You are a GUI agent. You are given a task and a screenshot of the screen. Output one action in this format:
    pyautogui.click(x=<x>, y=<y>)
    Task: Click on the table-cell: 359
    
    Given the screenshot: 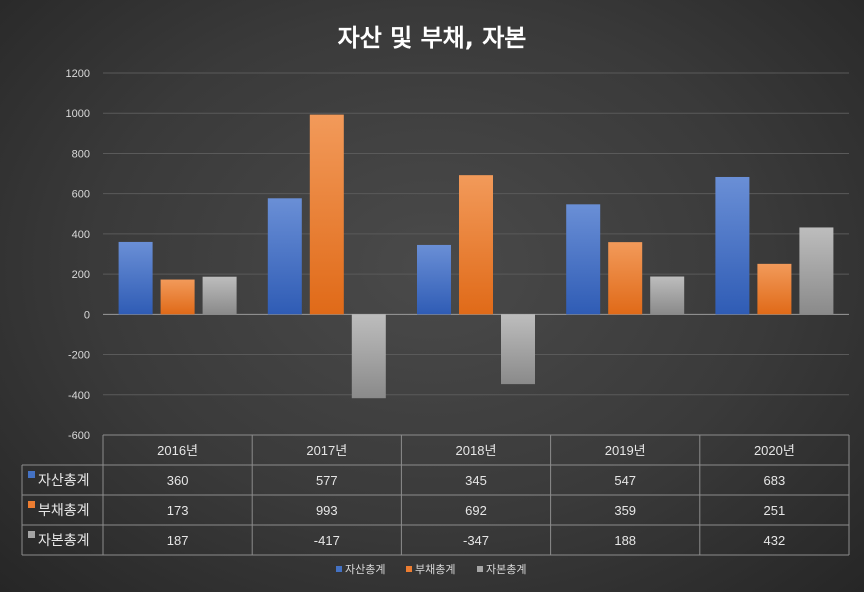 What is the action you would take?
    pyautogui.click(x=625, y=510)
    